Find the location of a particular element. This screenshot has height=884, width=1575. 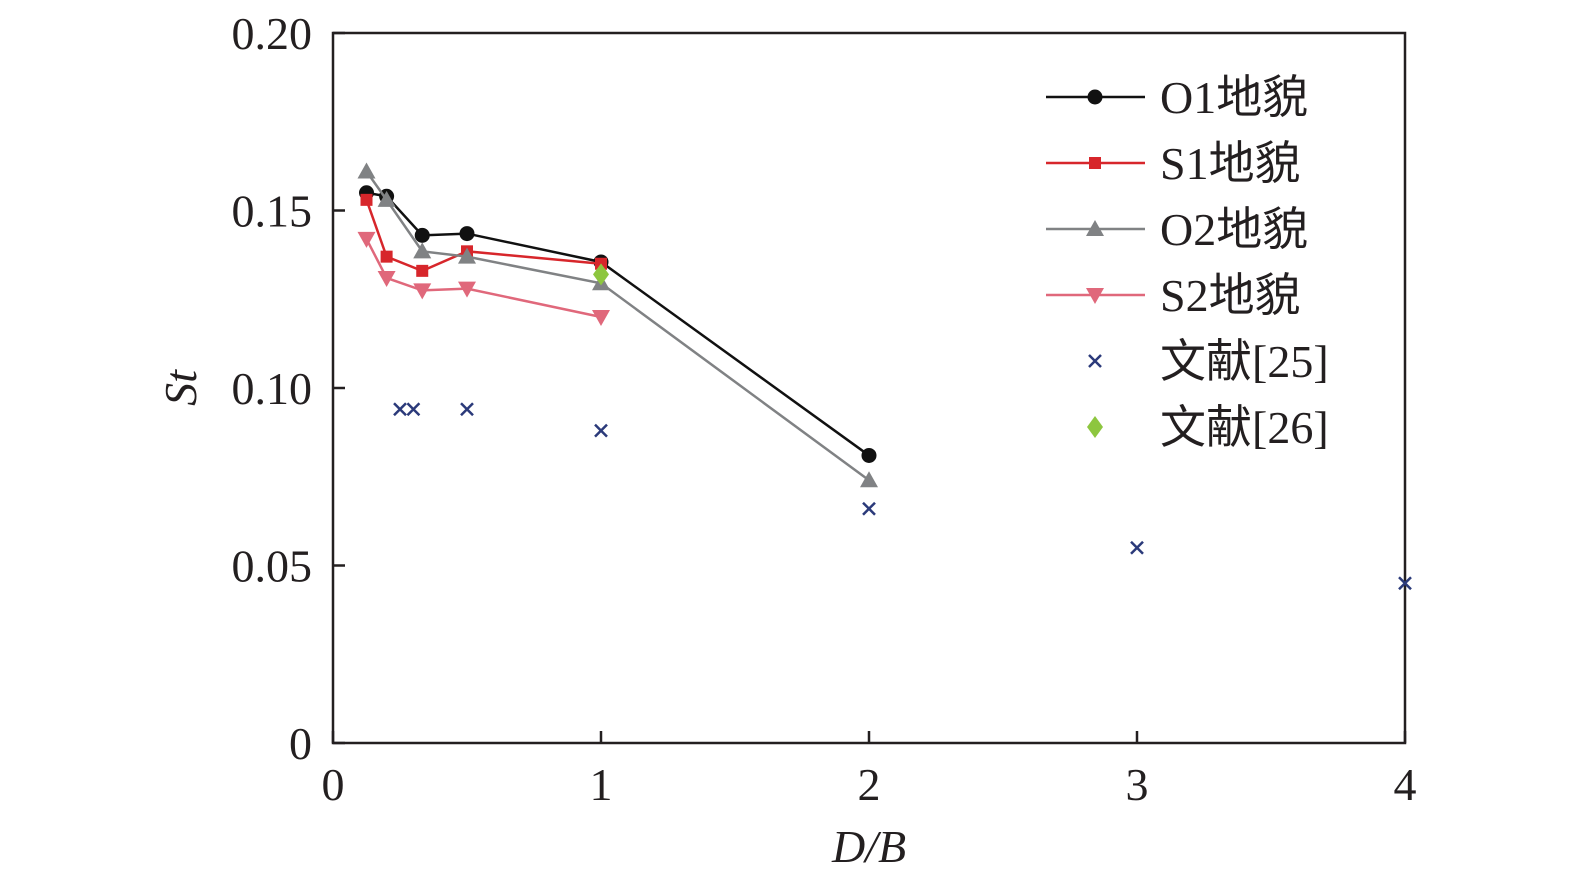

legend-label: S2地貌 is located at coordinates (1230, 295).